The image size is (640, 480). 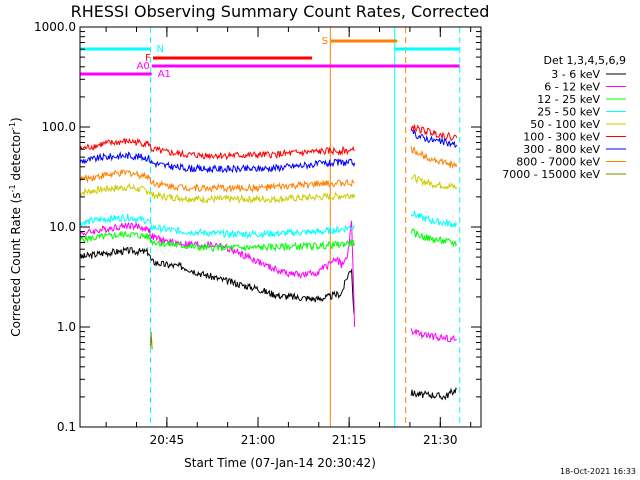 I want to click on state-bars: NF S A0 A1, so click(x=270, y=58).